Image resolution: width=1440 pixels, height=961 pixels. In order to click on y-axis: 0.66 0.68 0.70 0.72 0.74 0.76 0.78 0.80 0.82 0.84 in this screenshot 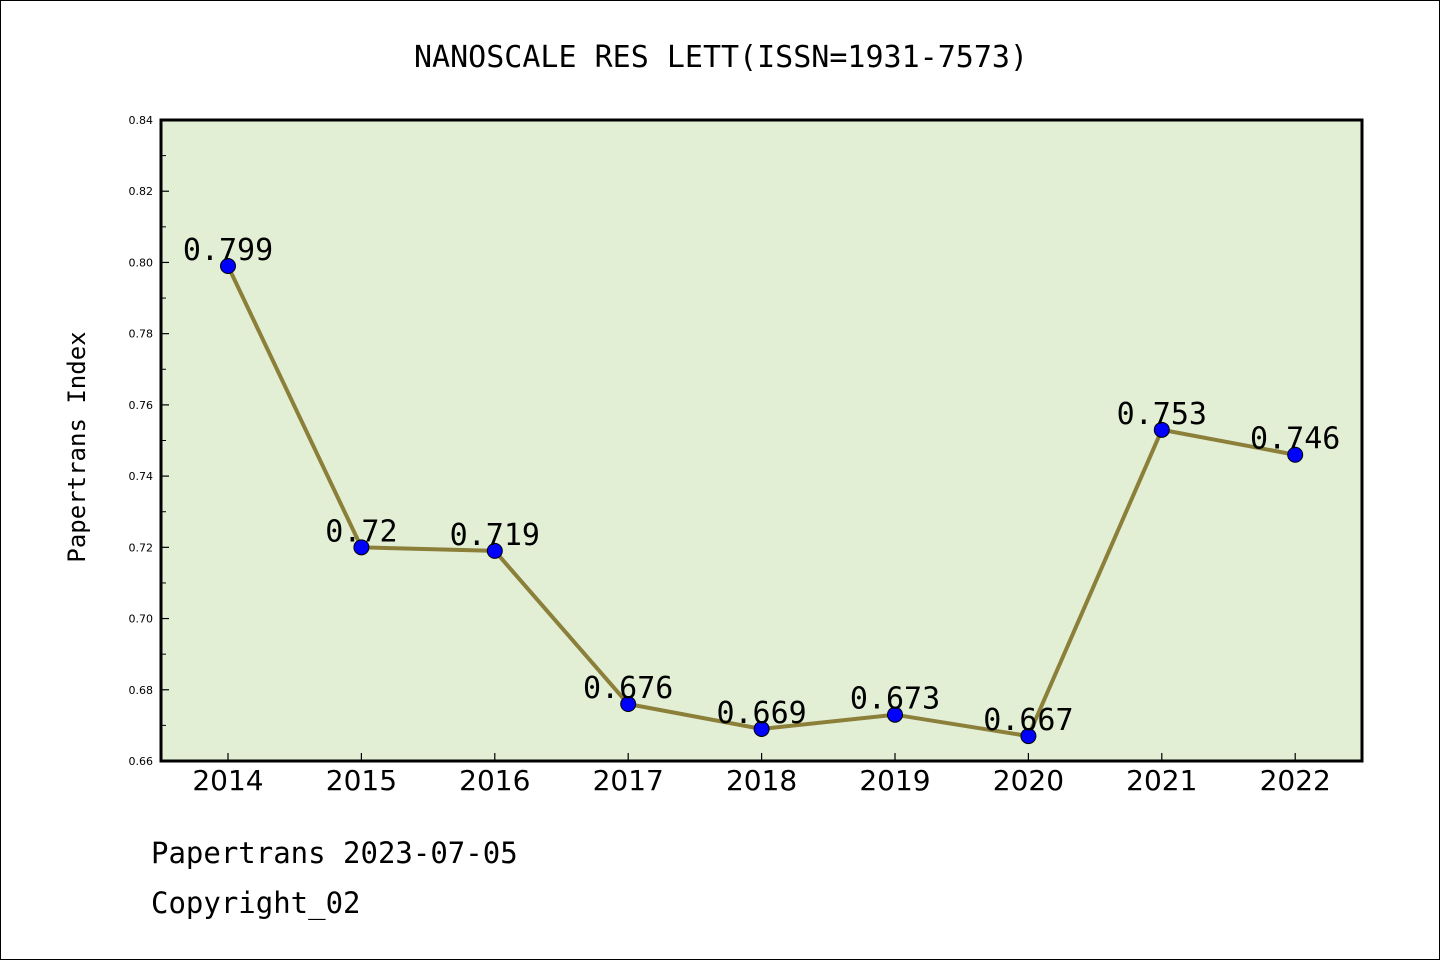, I will do `click(149, 441)`.